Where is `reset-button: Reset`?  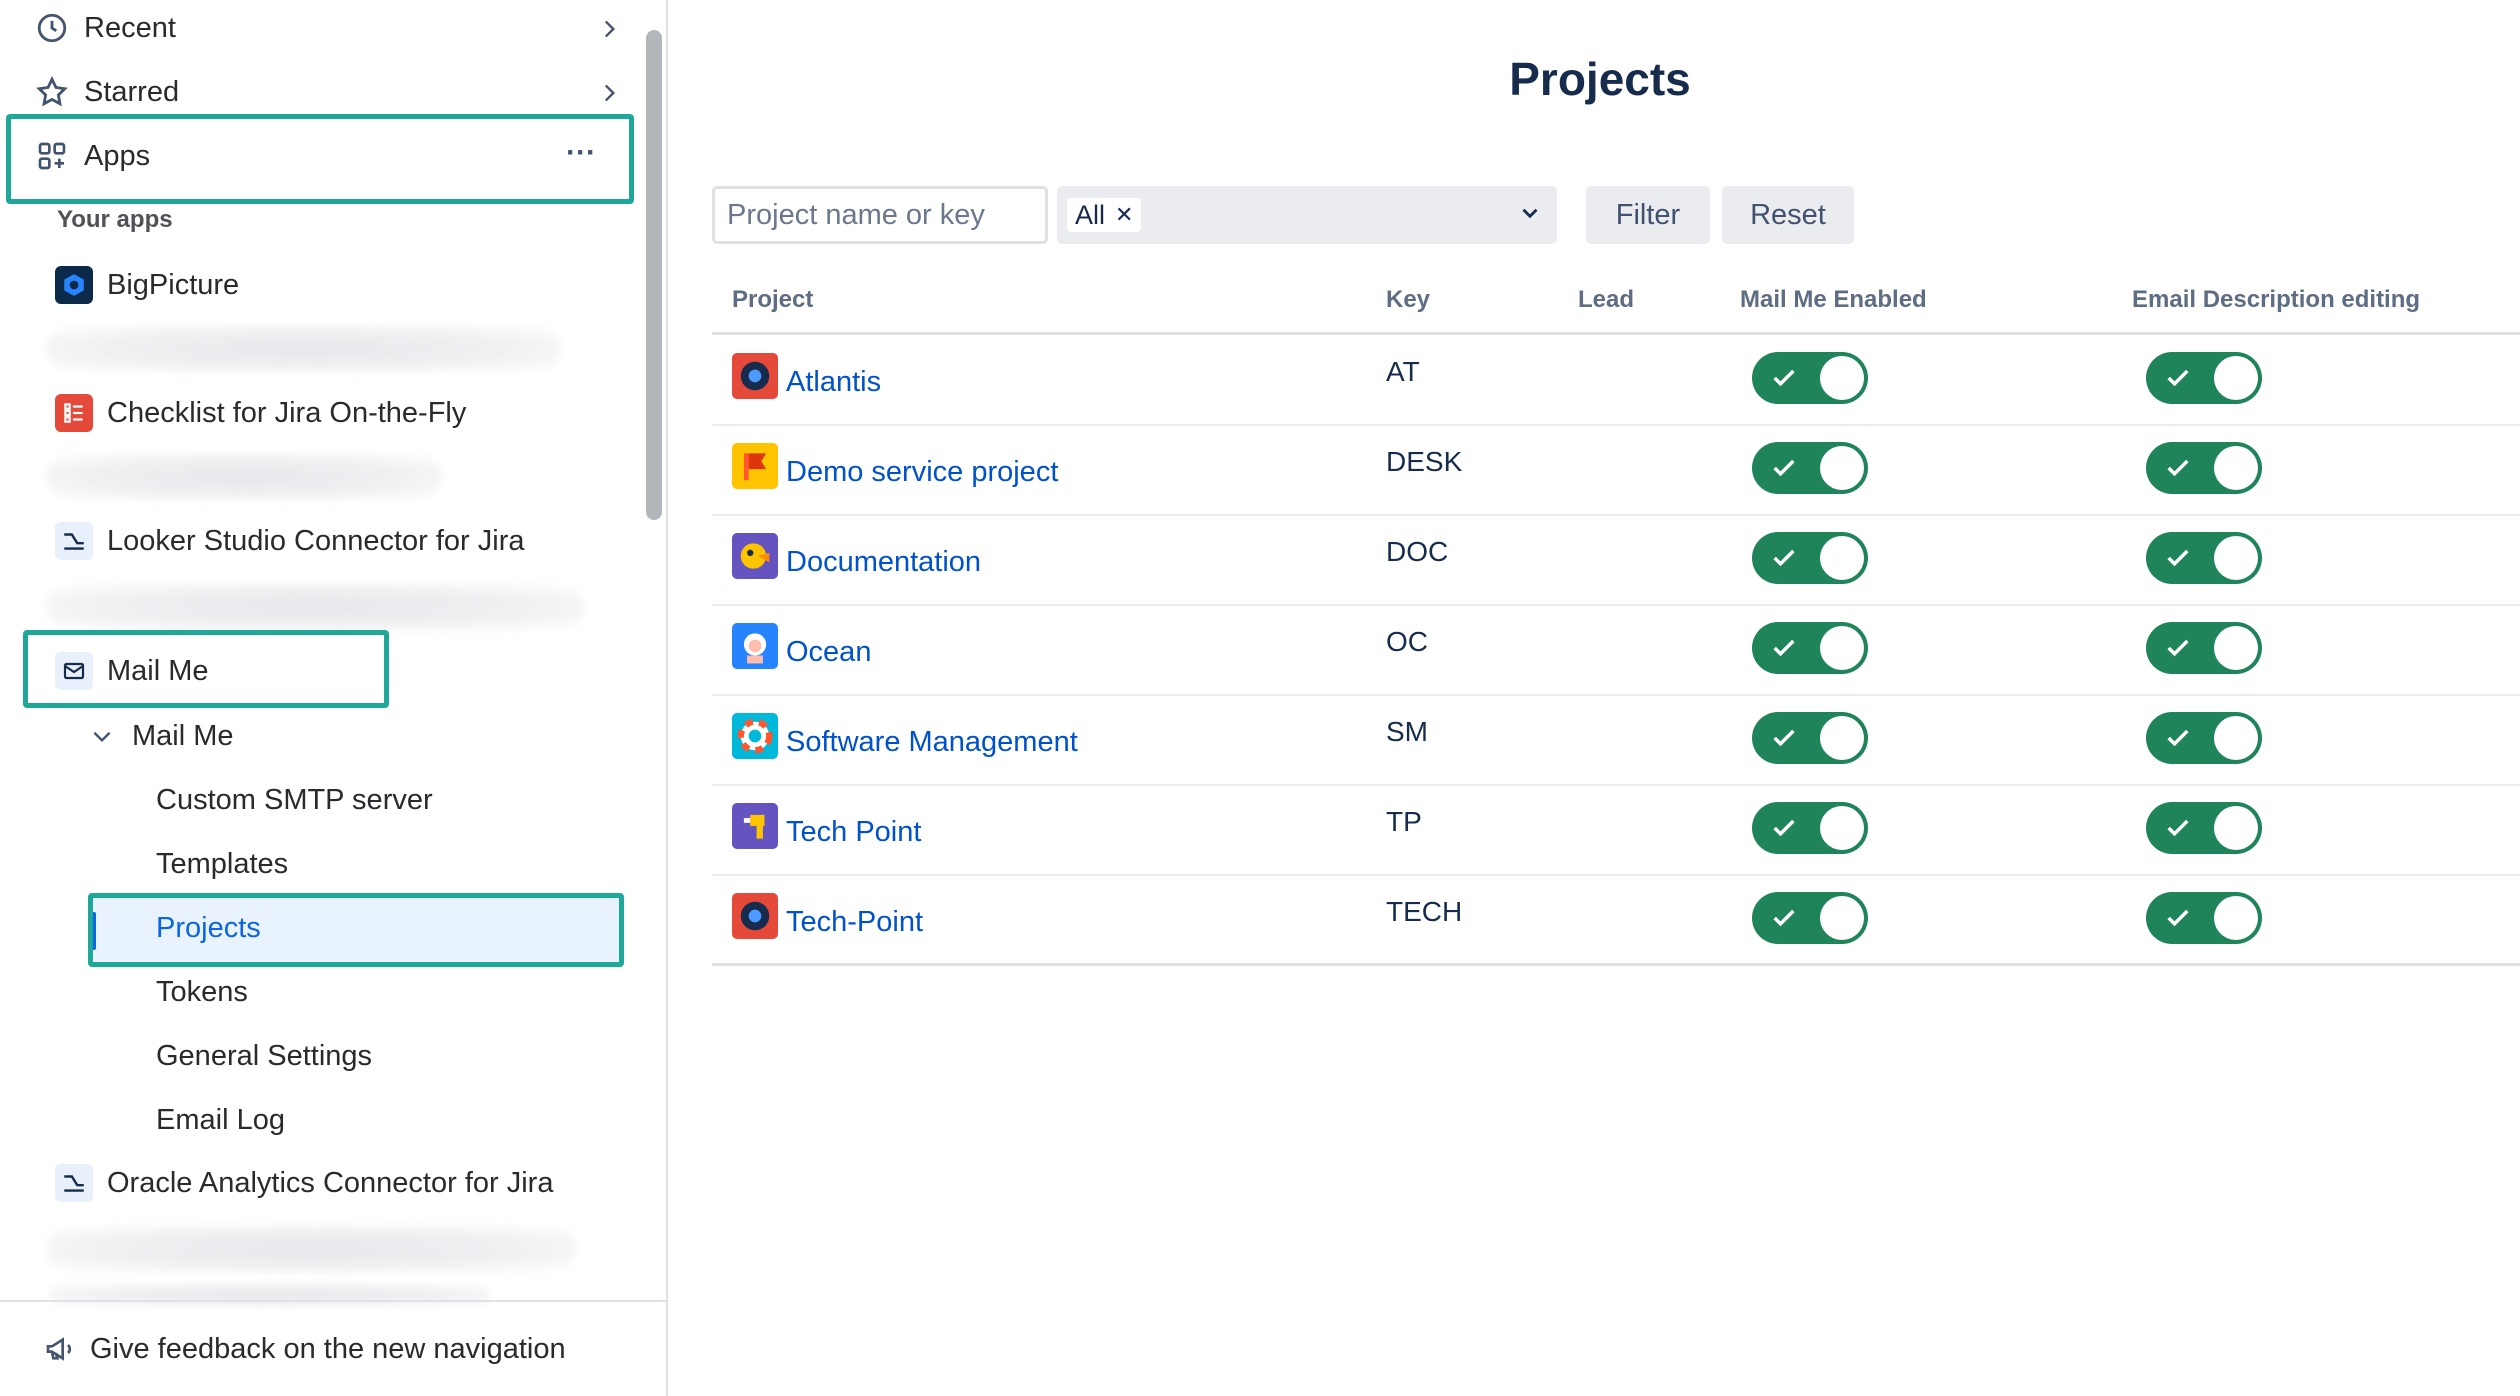
reset-button: Reset is located at coordinates (1788, 215).